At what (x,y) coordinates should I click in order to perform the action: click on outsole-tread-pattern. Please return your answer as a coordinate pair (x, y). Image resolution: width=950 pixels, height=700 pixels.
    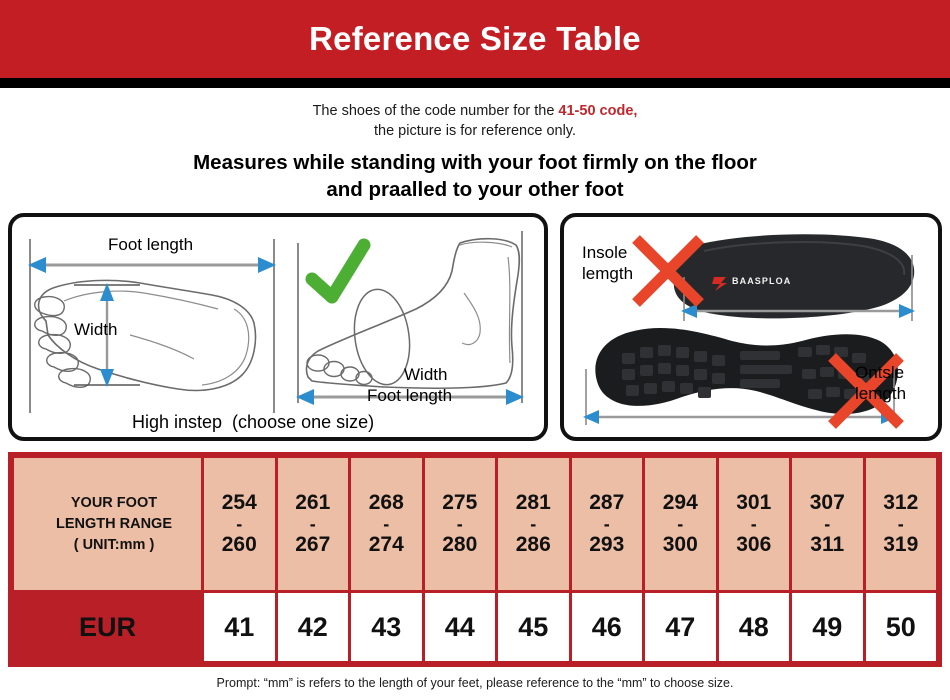
    Looking at the image, I should click on (746, 372).